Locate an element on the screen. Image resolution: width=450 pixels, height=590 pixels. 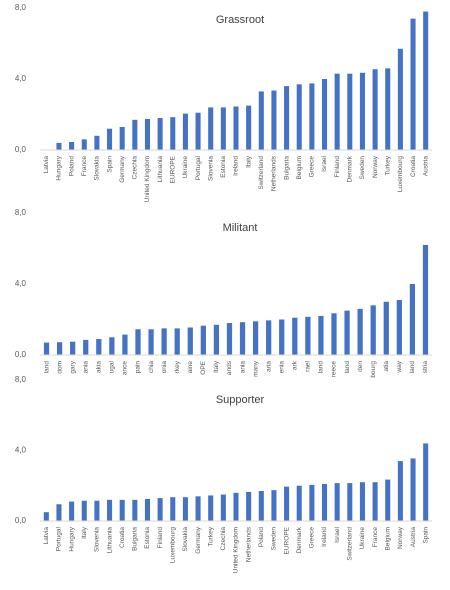
x-tick-label: gary is located at coordinates (72, 366).